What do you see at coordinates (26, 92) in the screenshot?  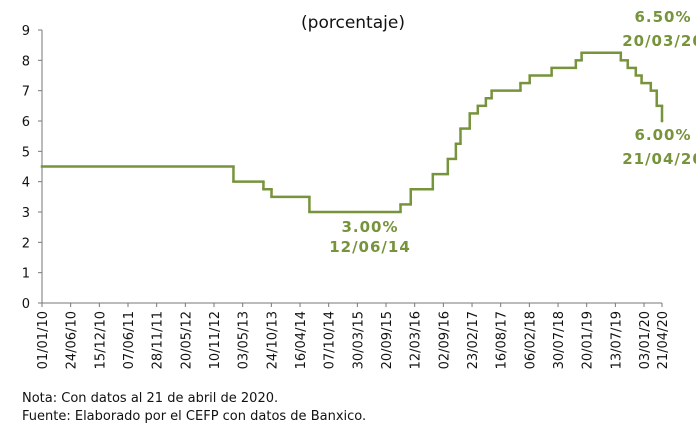 I see `y-tick-label: 7` at bounding box center [26, 92].